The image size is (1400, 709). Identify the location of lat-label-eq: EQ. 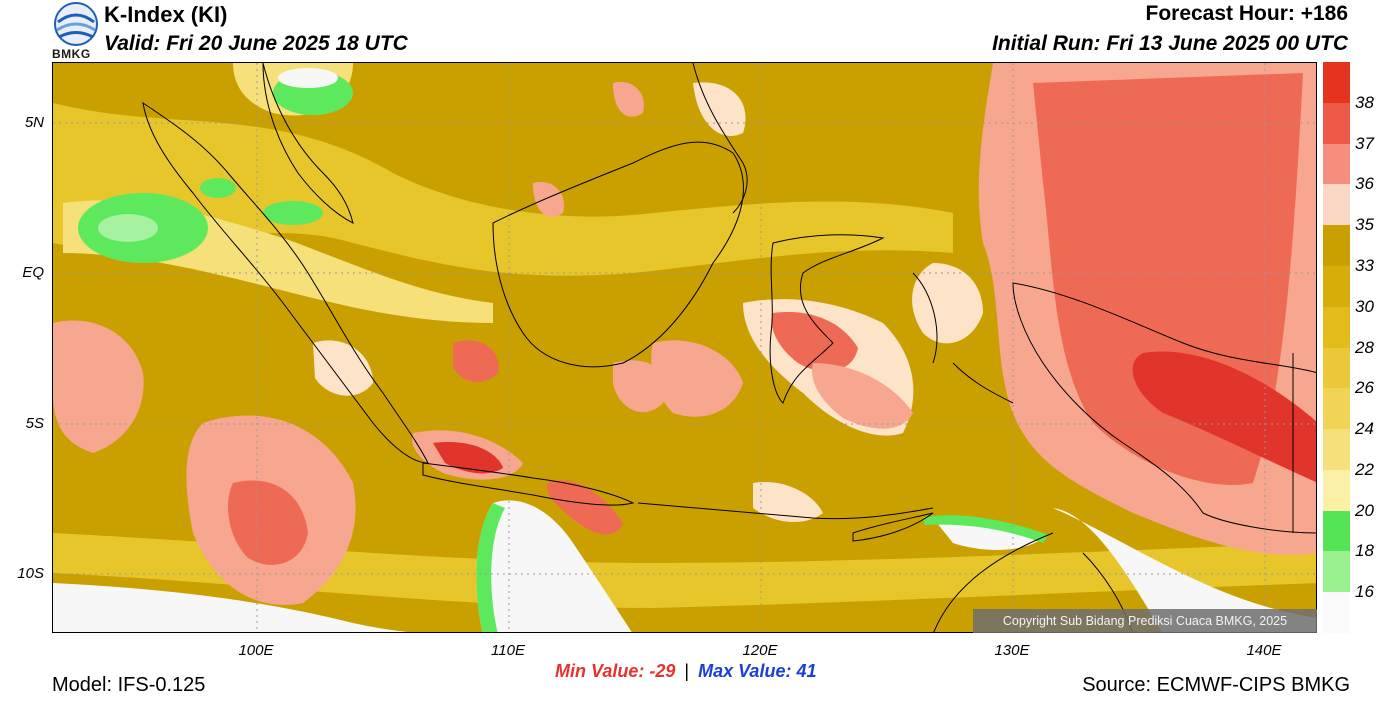
(33, 272).